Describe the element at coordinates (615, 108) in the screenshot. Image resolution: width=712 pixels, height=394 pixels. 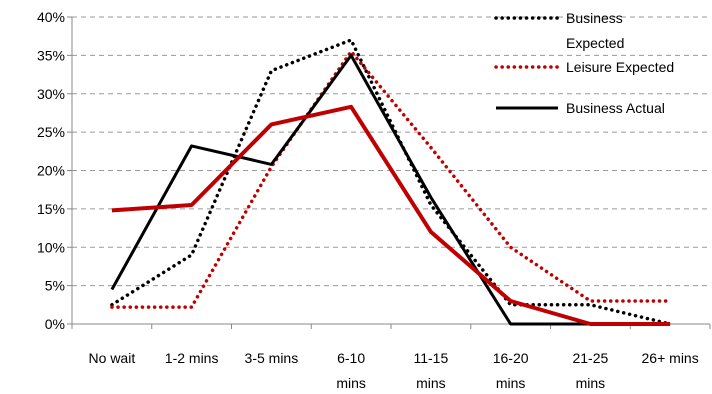
I see `legend-label-2: Business Actual` at that location.